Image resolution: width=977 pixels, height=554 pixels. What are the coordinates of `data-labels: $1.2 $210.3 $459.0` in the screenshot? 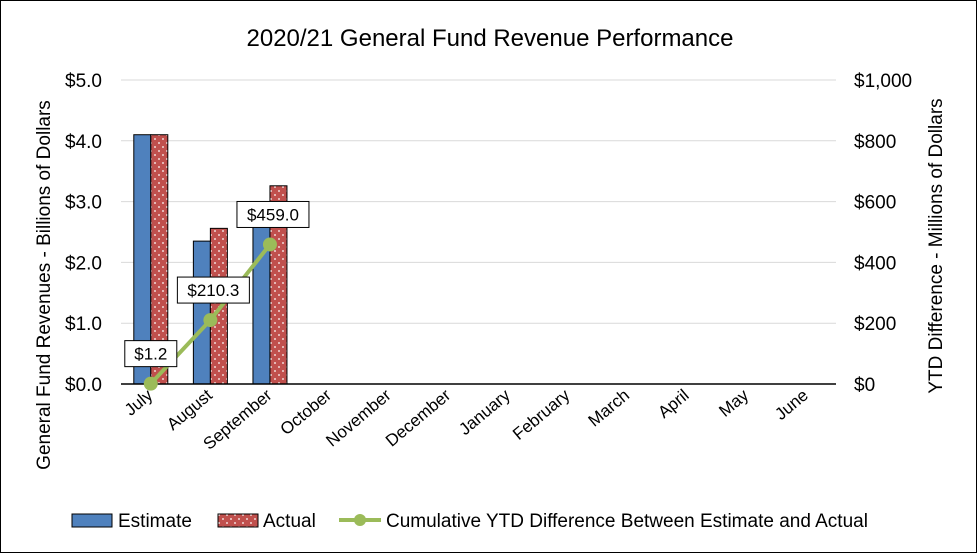 It's located at (217, 284).